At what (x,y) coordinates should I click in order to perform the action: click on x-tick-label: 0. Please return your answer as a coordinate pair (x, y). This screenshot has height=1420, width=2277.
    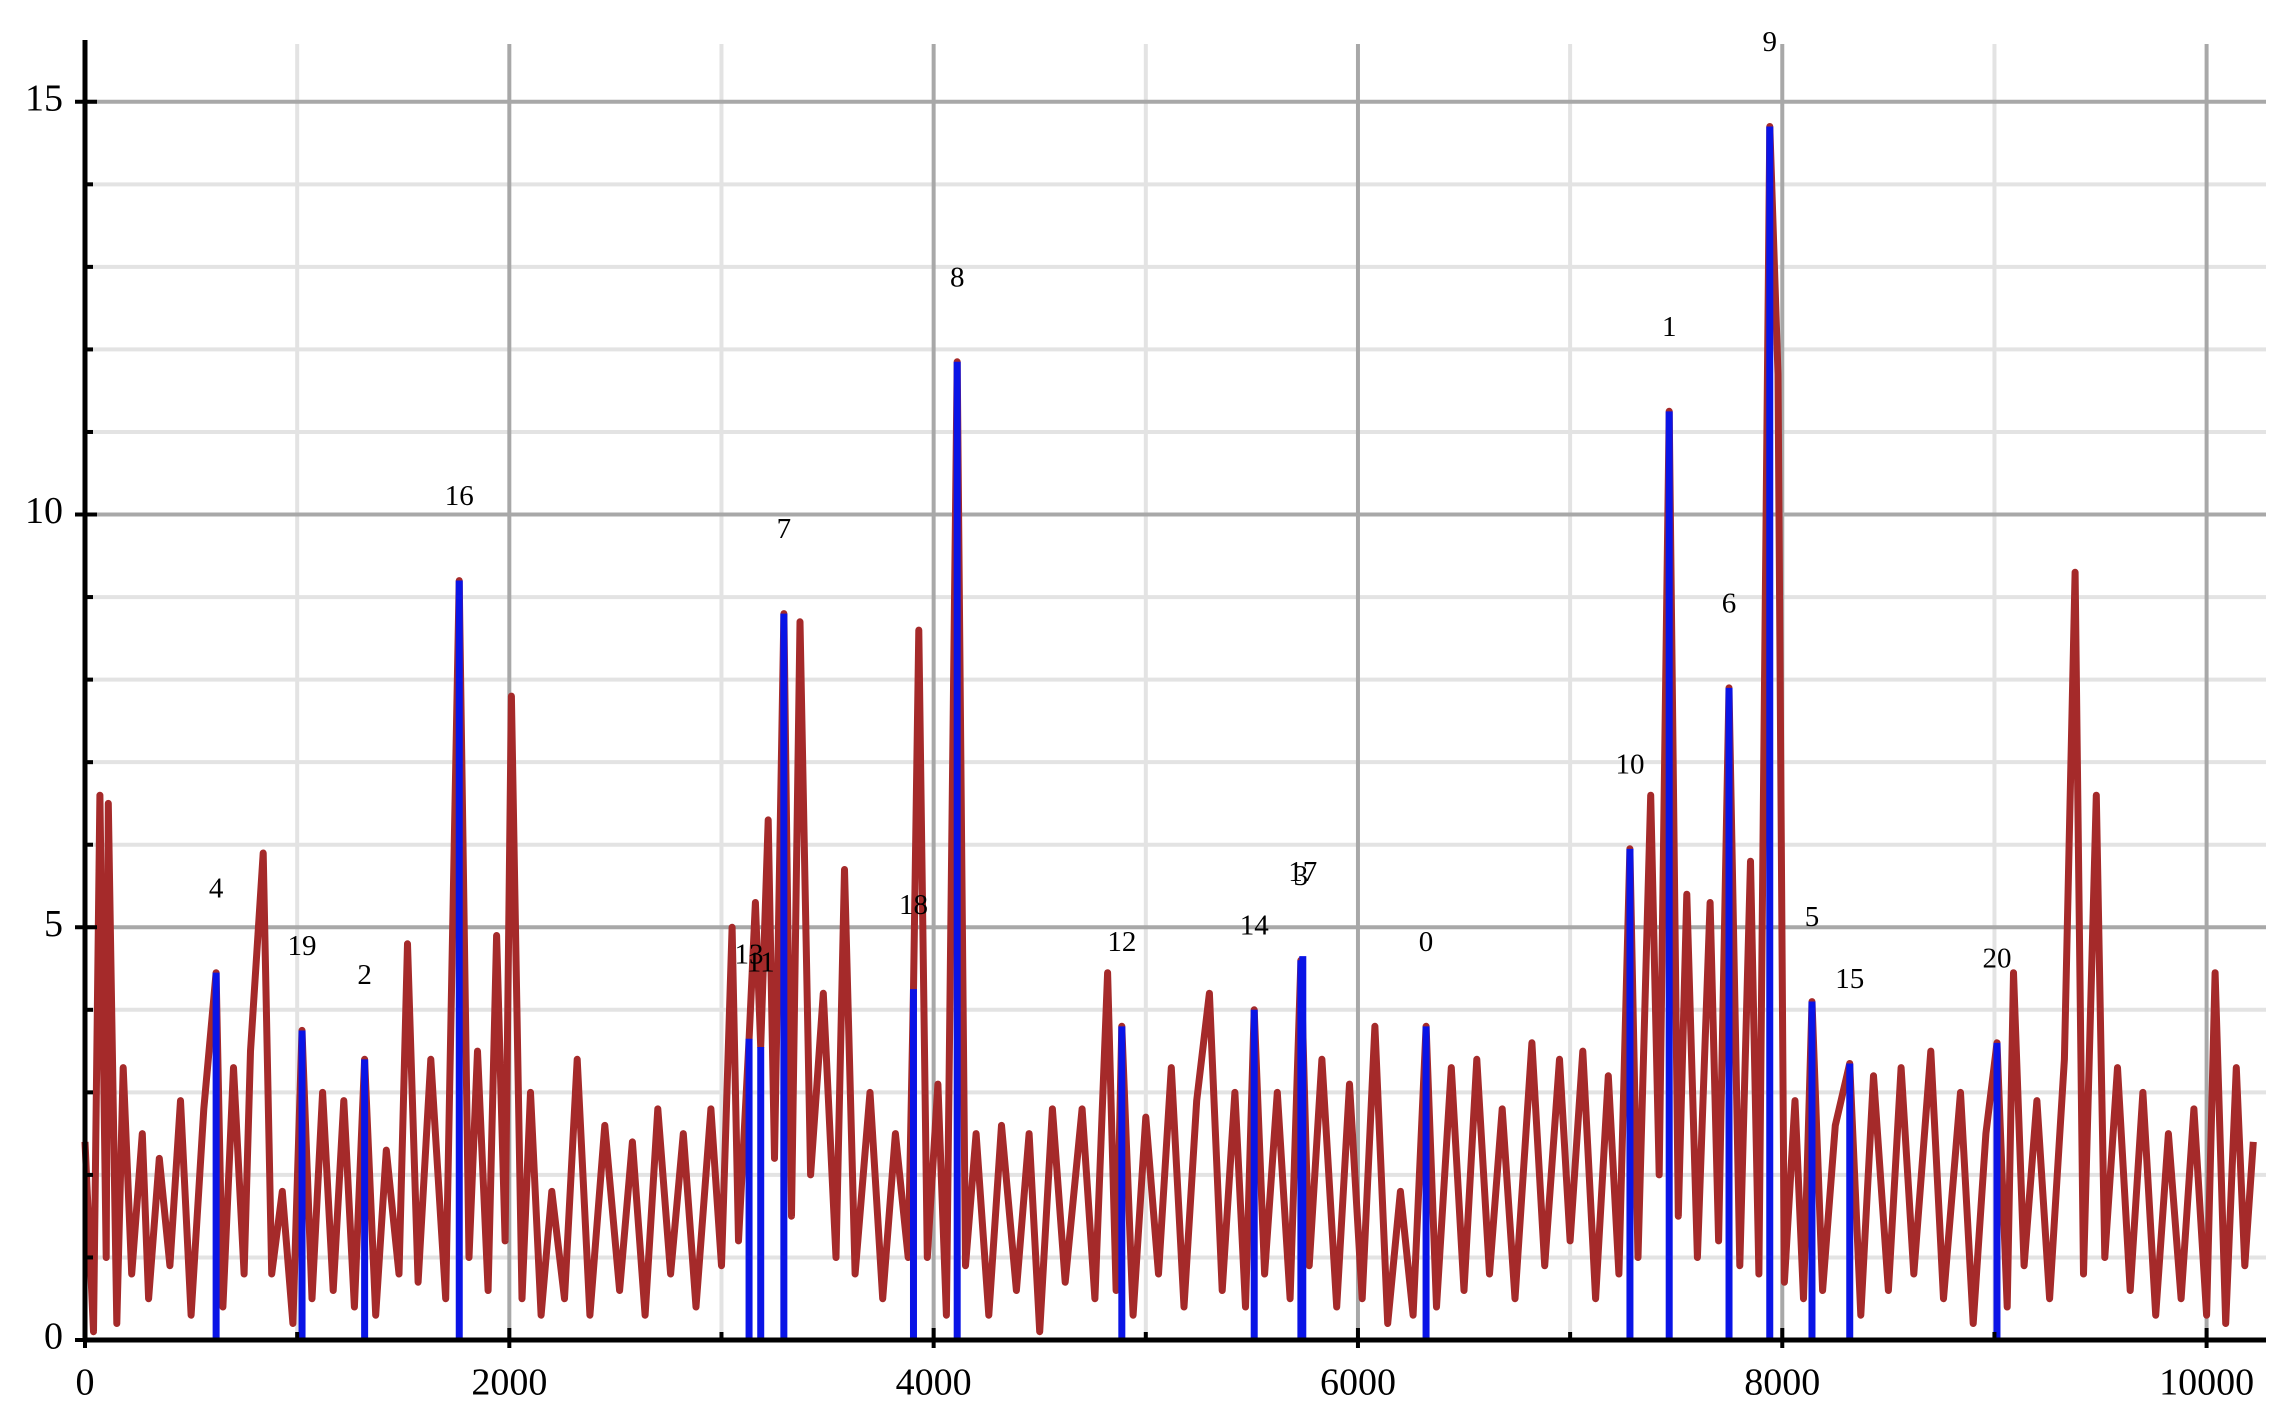
    Looking at the image, I should click on (85, 1383).